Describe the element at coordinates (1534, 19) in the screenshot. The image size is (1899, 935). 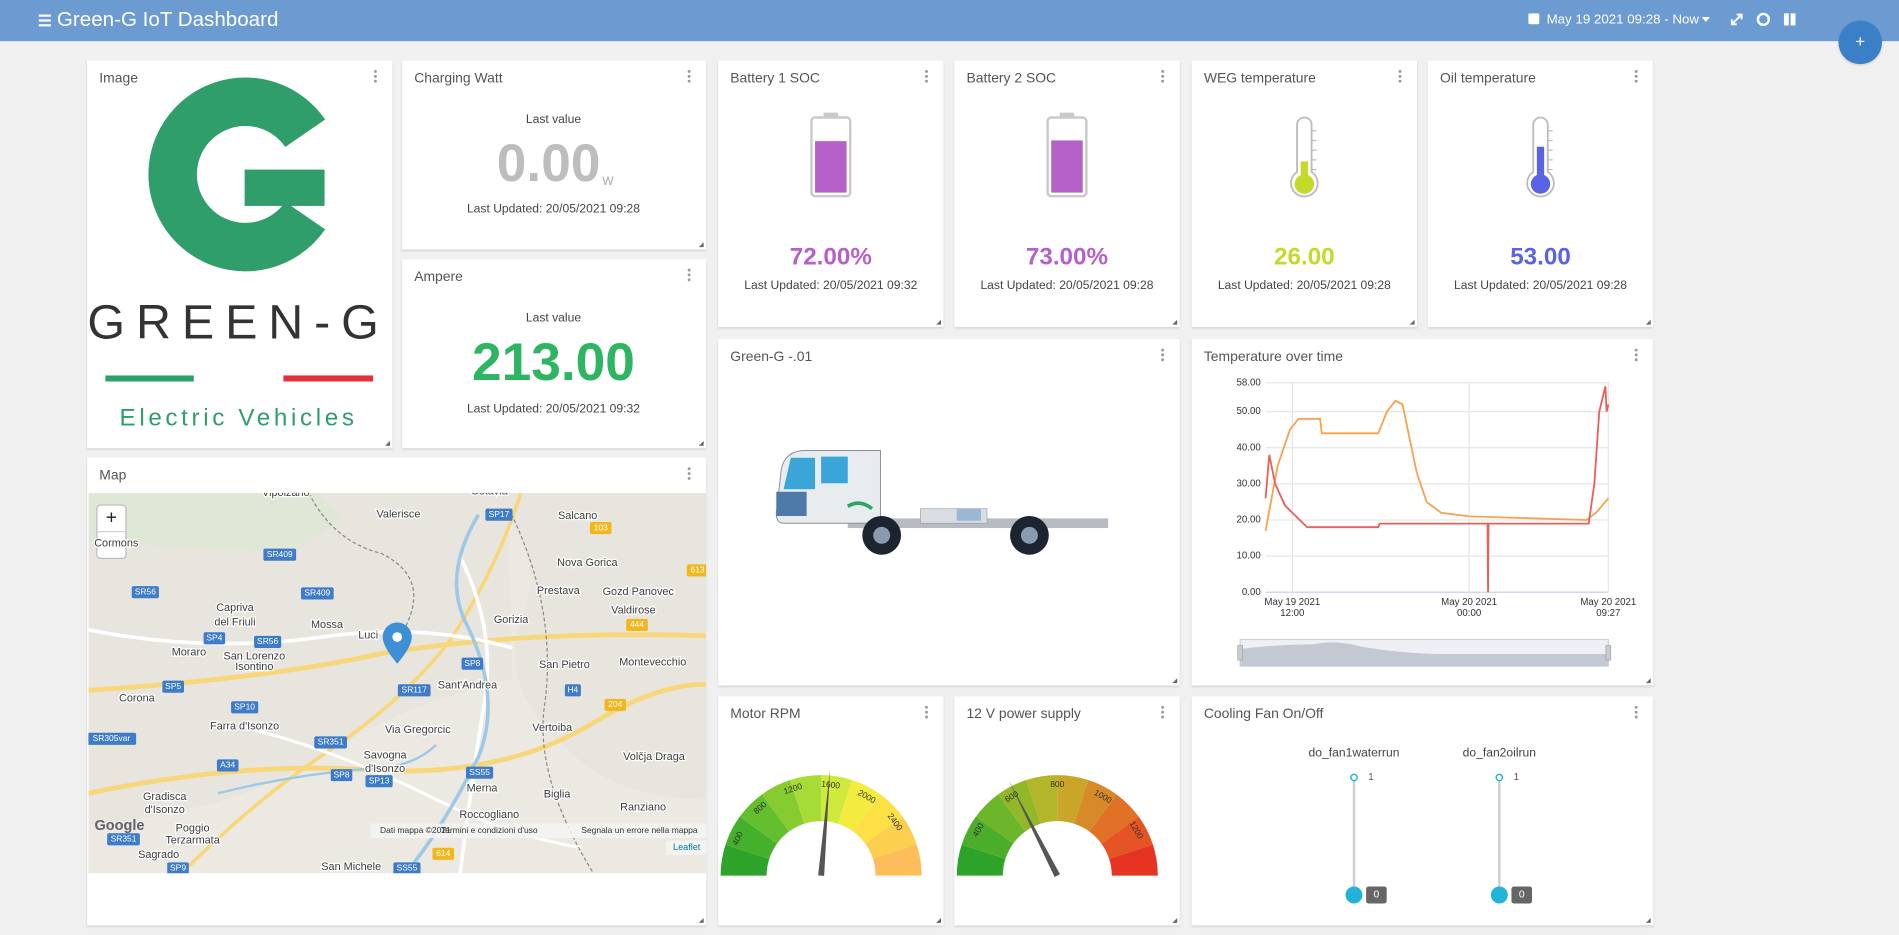
I see `calendar-icon` at that location.